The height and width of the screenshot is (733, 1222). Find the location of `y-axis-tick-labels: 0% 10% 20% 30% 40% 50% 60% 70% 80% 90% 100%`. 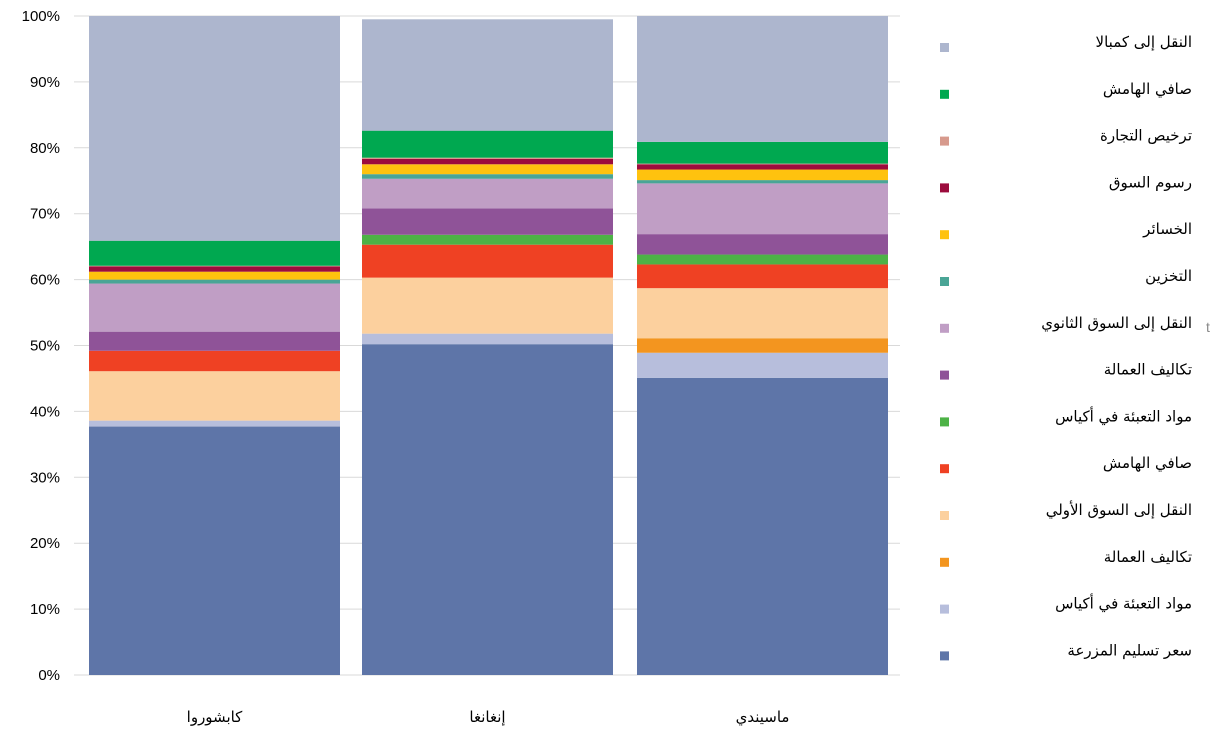

y-axis-tick-labels: 0% 10% 20% 30% 40% 50% 60% 70% 80% 90% 100% is located at coordinates (41, 346).